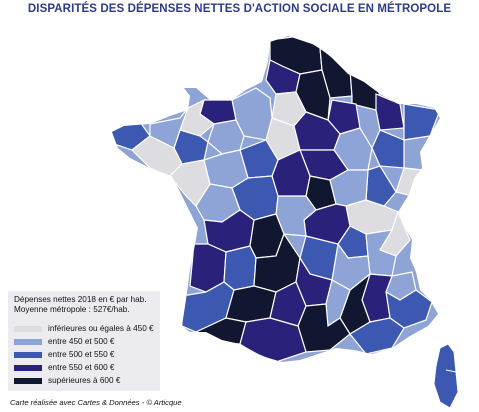 The height and width of the screenshot is (412, 479). What do you see at coordinates (81, 354) in the screenshot?
I see `legend-label: entre 500 et 550 €` at bounding box center [81, 354].